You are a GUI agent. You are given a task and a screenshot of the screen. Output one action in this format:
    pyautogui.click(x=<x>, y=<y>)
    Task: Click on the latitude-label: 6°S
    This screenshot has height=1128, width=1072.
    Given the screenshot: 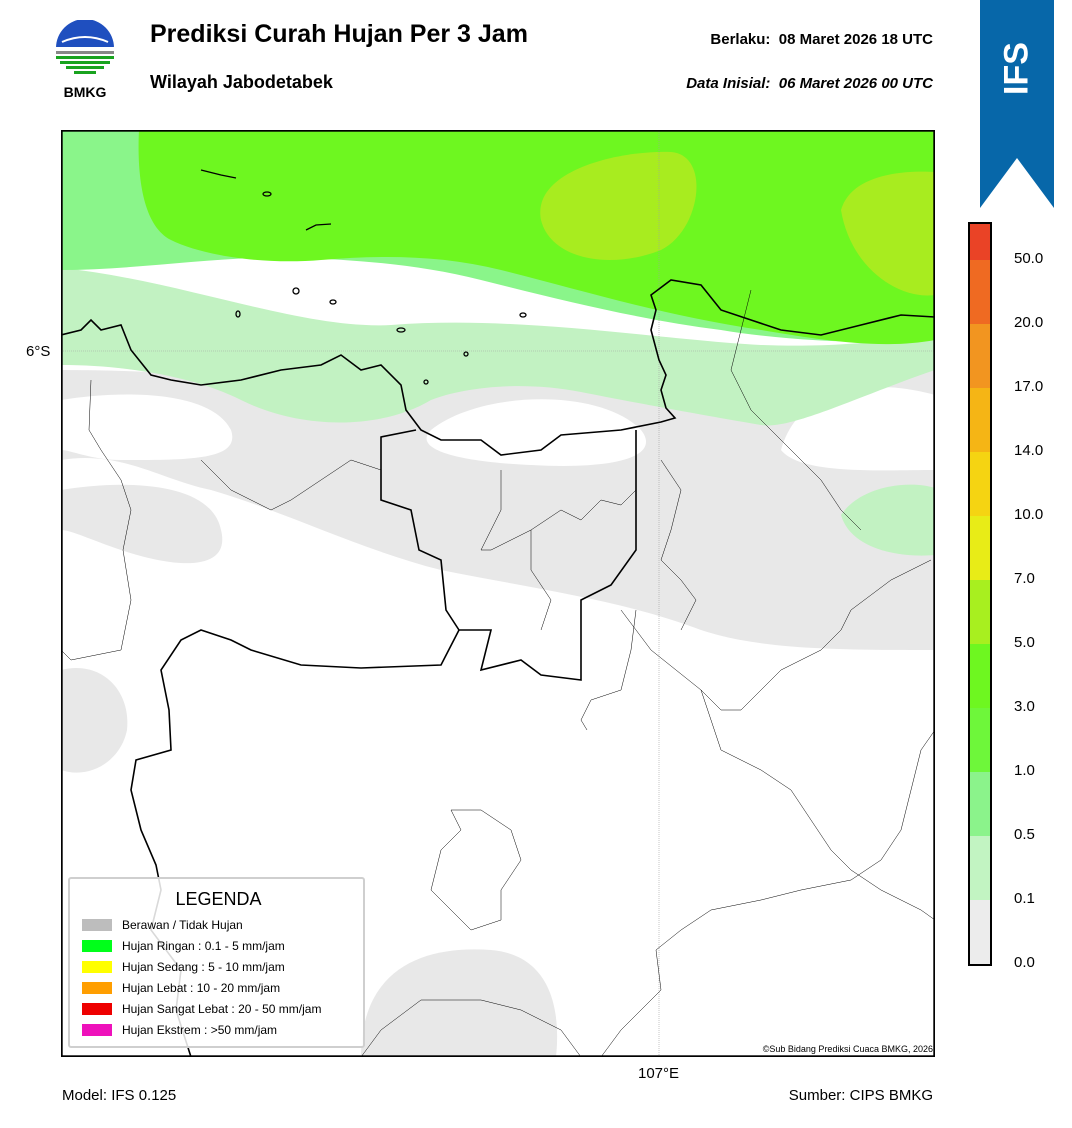 What is the action you would take?
    pyautogui.click(x=38, y=351)
    